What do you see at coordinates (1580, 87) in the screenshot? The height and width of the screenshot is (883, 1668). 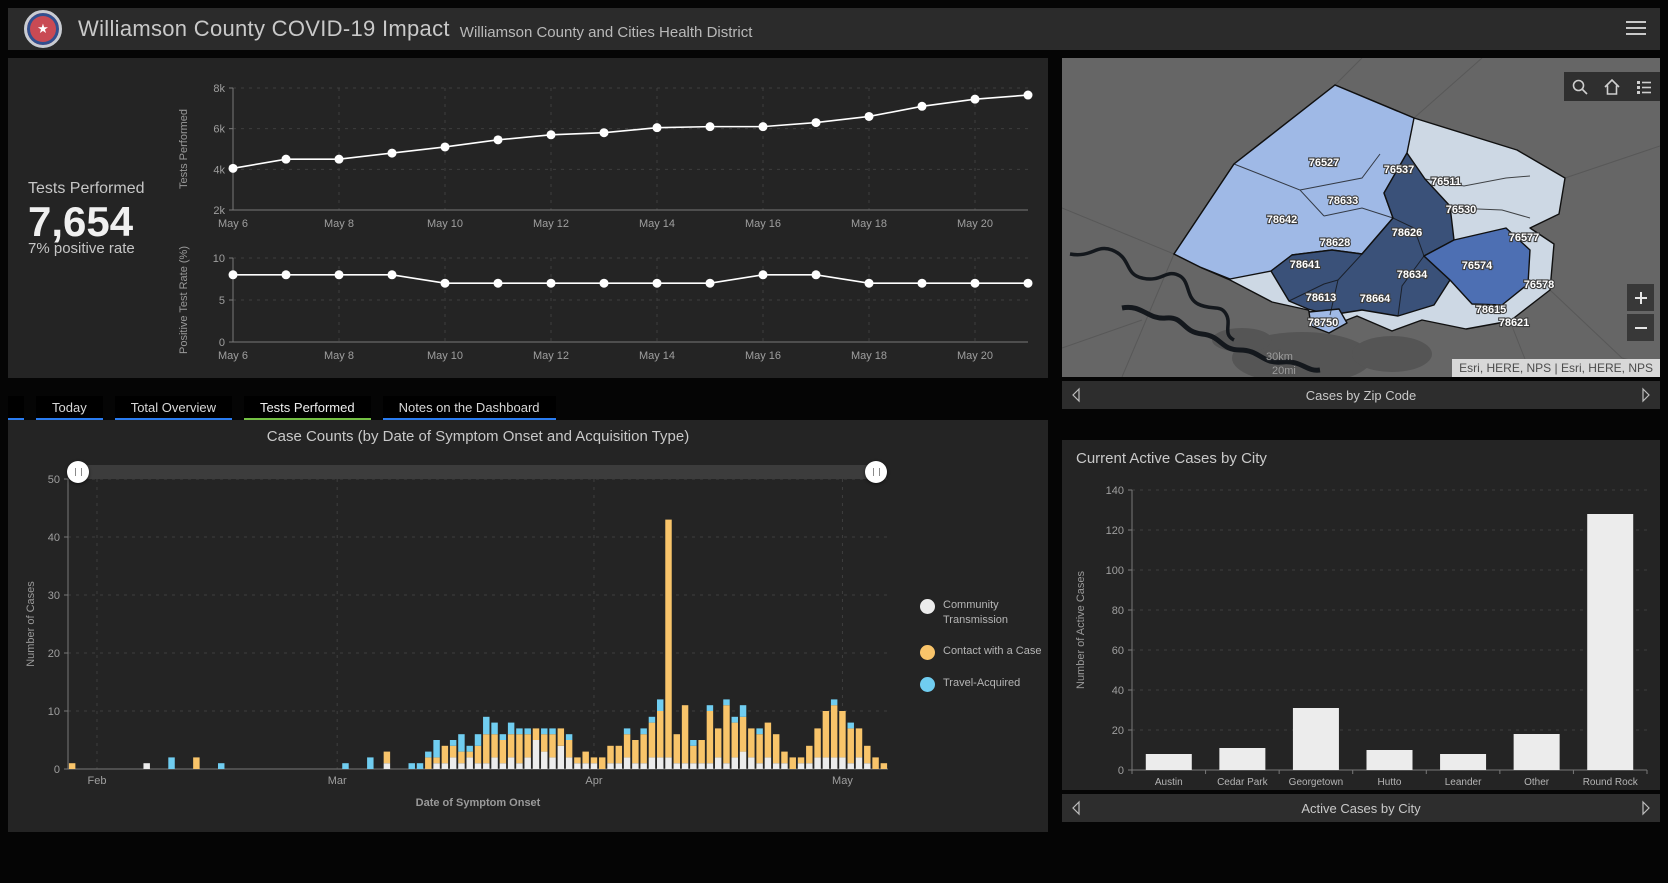 I see `search-icon` at bounding box center [1580, 87].